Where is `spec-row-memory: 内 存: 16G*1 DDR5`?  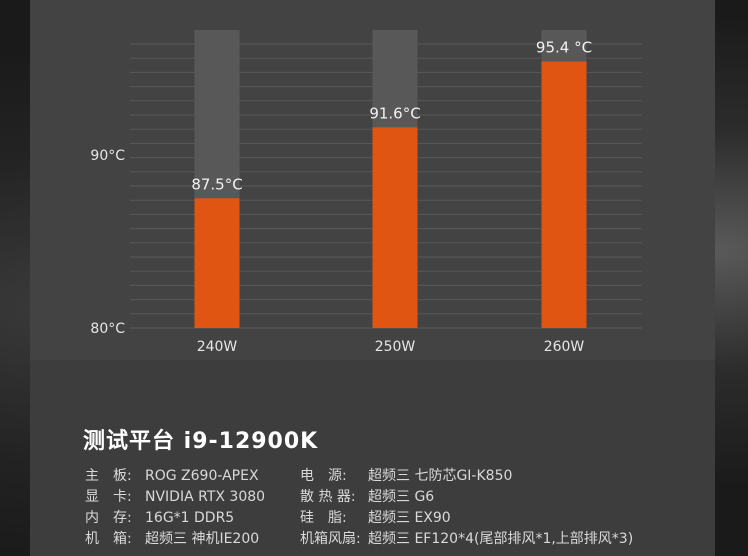
spec-row-memory: 内 存: 16G*1 DDR5 is located at coordinates (159, 517).